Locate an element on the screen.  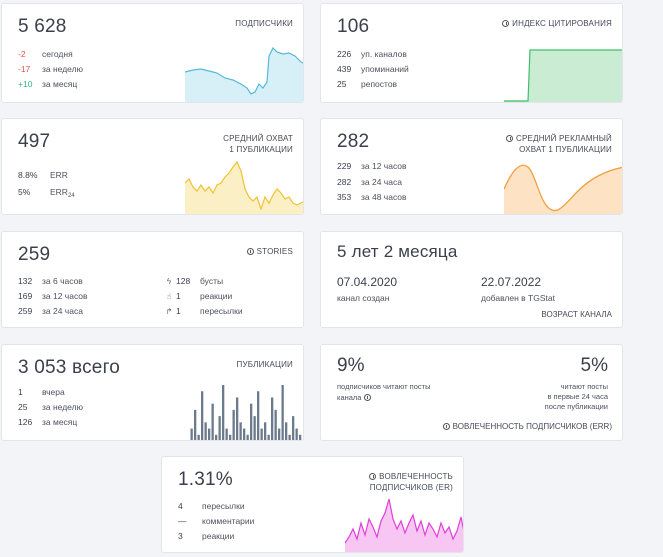
share-icon: ↱ is located at coordinates (169, 311).